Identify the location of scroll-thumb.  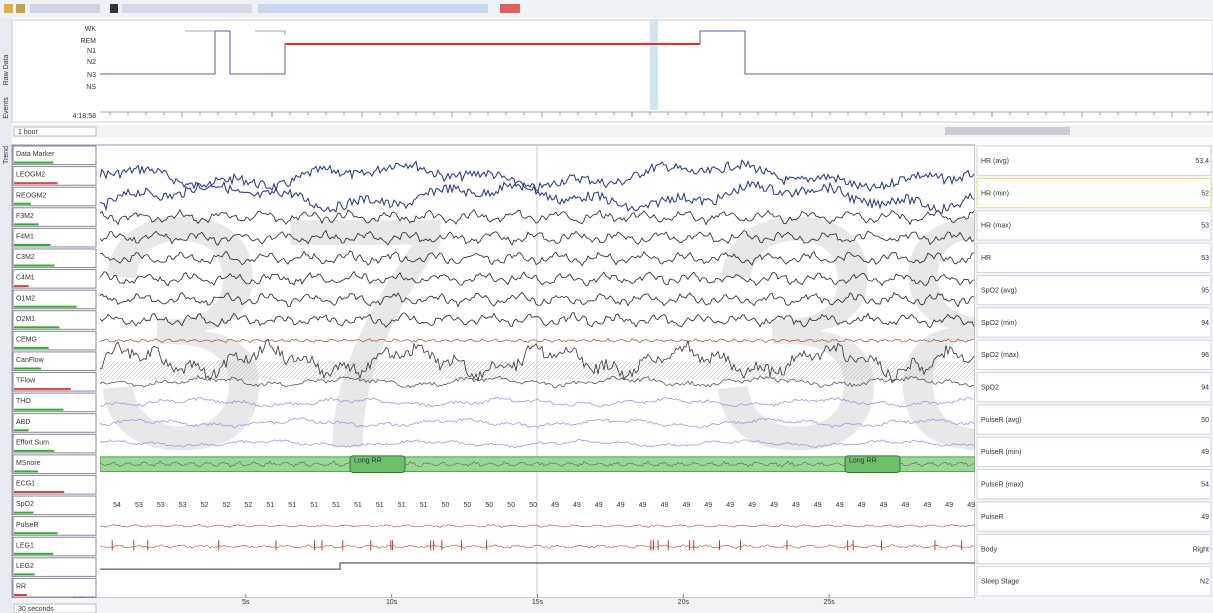
(1007, 131).